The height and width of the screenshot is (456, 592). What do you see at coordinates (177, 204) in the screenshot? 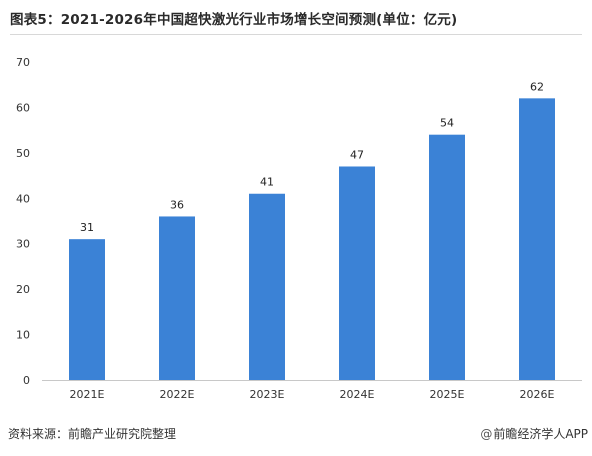
I see `bar-value-label: 36` at bounding box center [177, 204].